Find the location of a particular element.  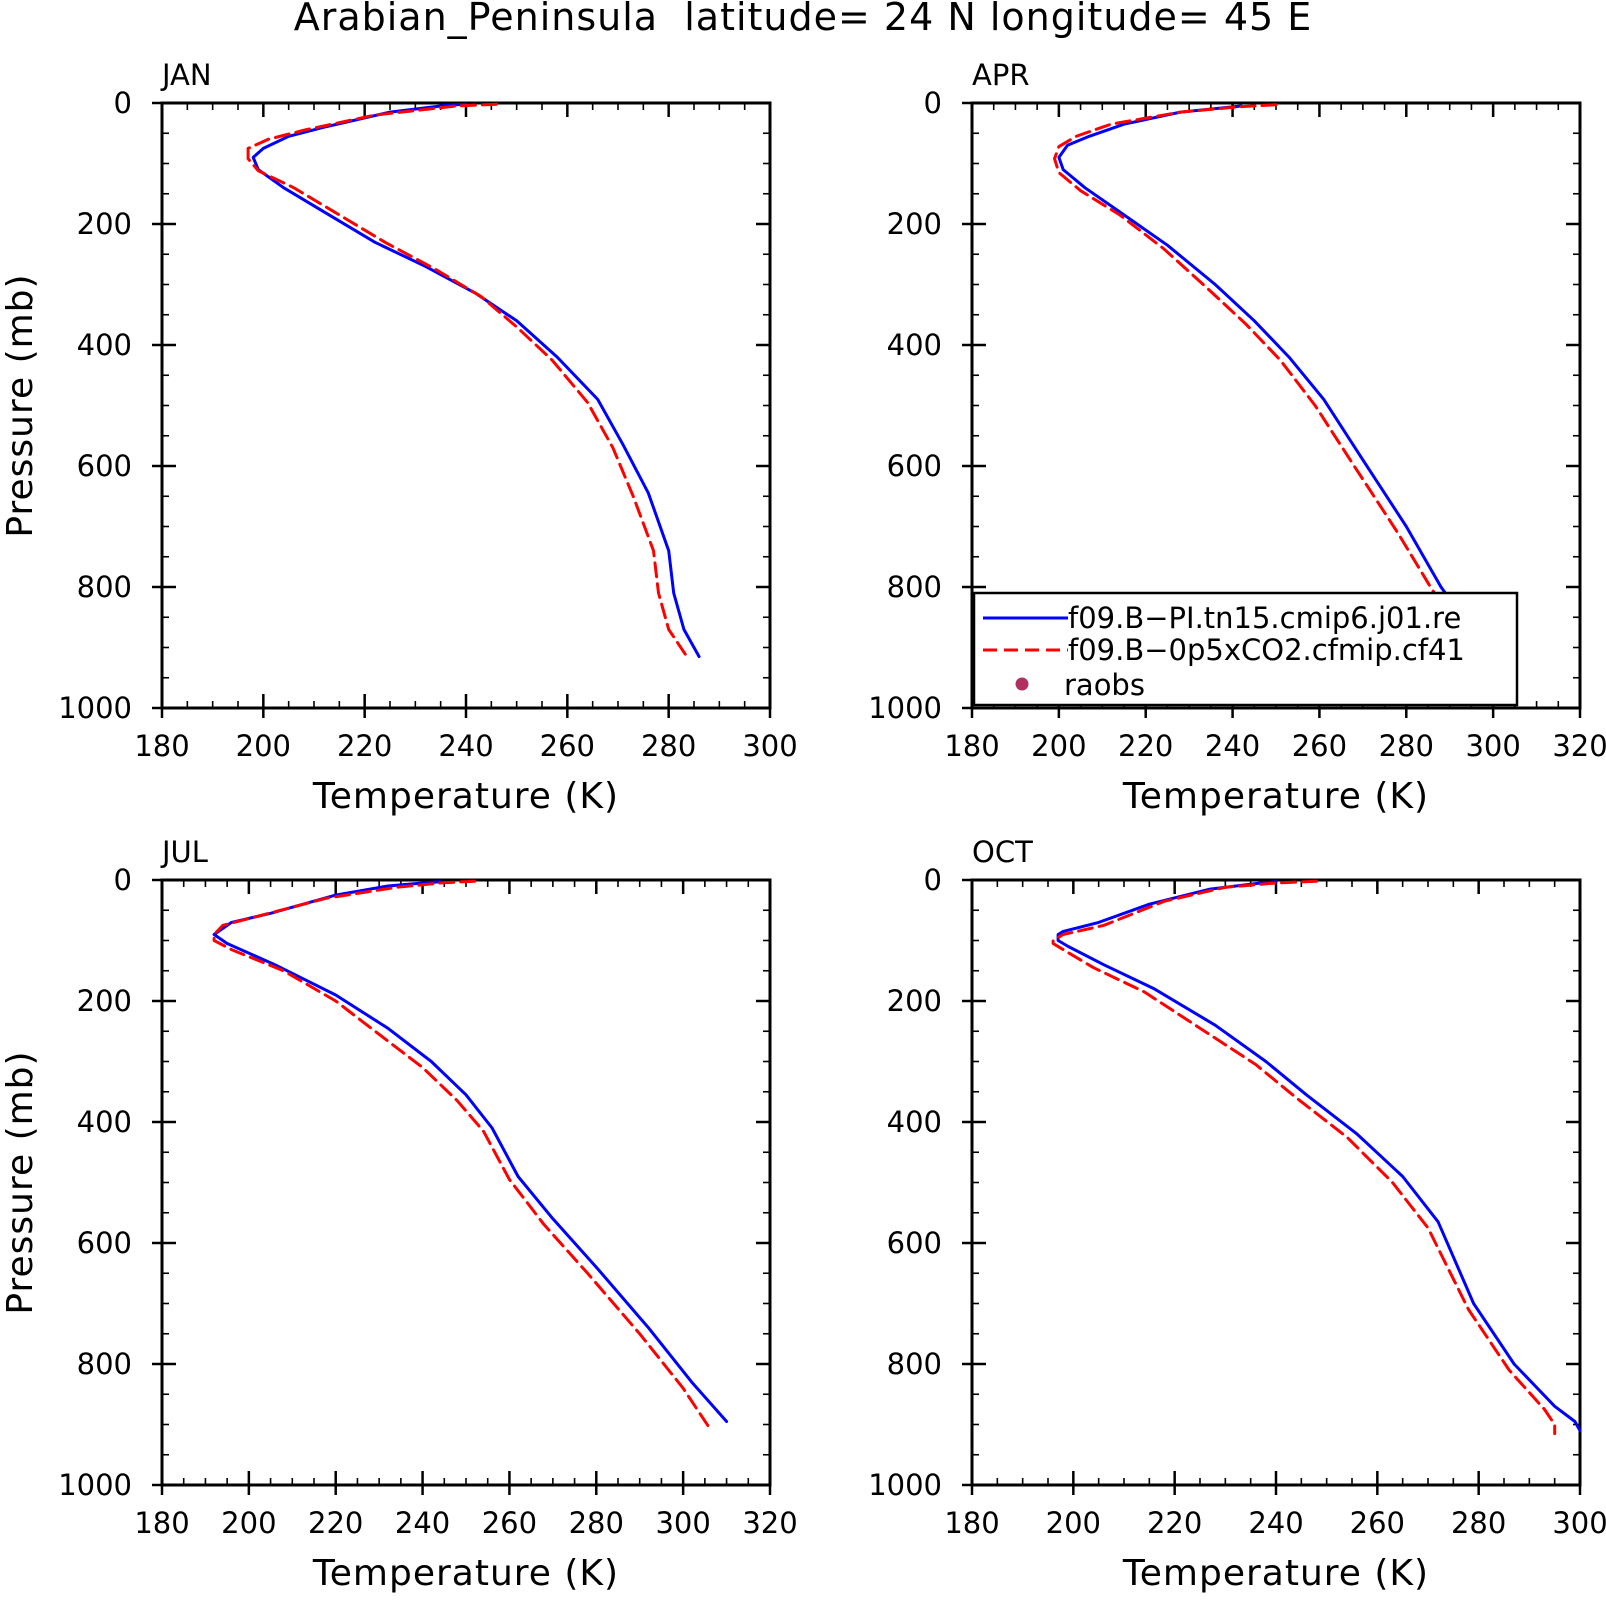

legend-box is located at coordinates (1245, 649).